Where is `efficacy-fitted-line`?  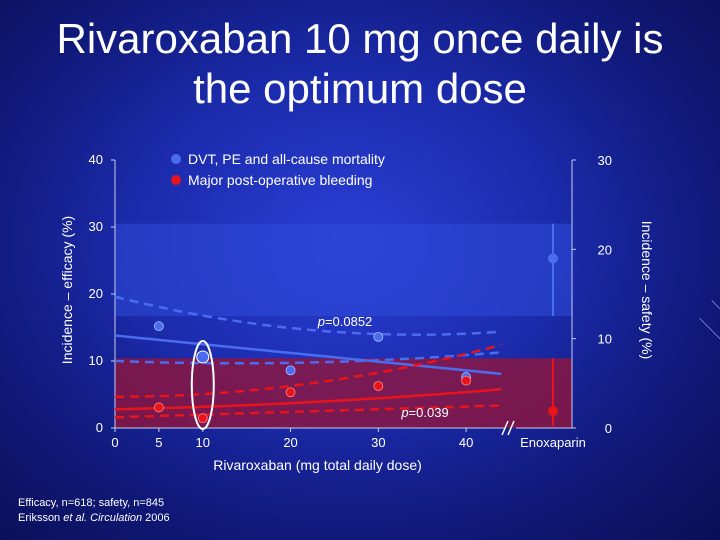 efficacy-fitted-line is located at coordinates (308, 355).